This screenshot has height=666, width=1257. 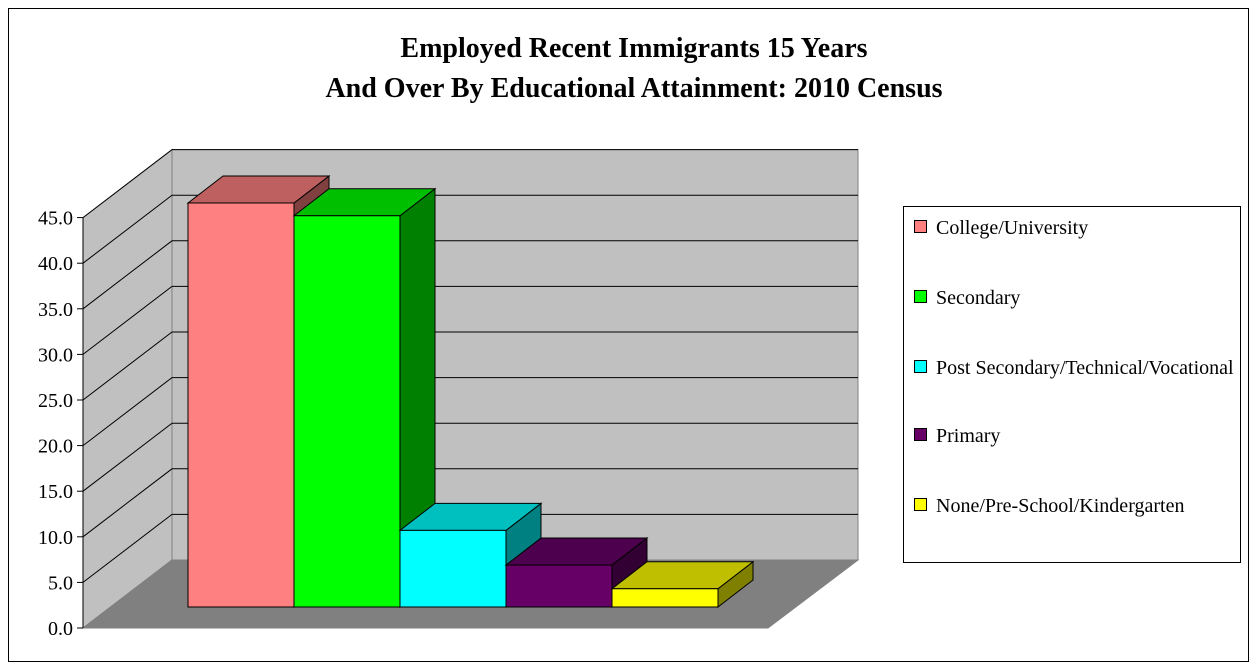 I want to click on legend-label: College/University, so click(x=1089, y=228).